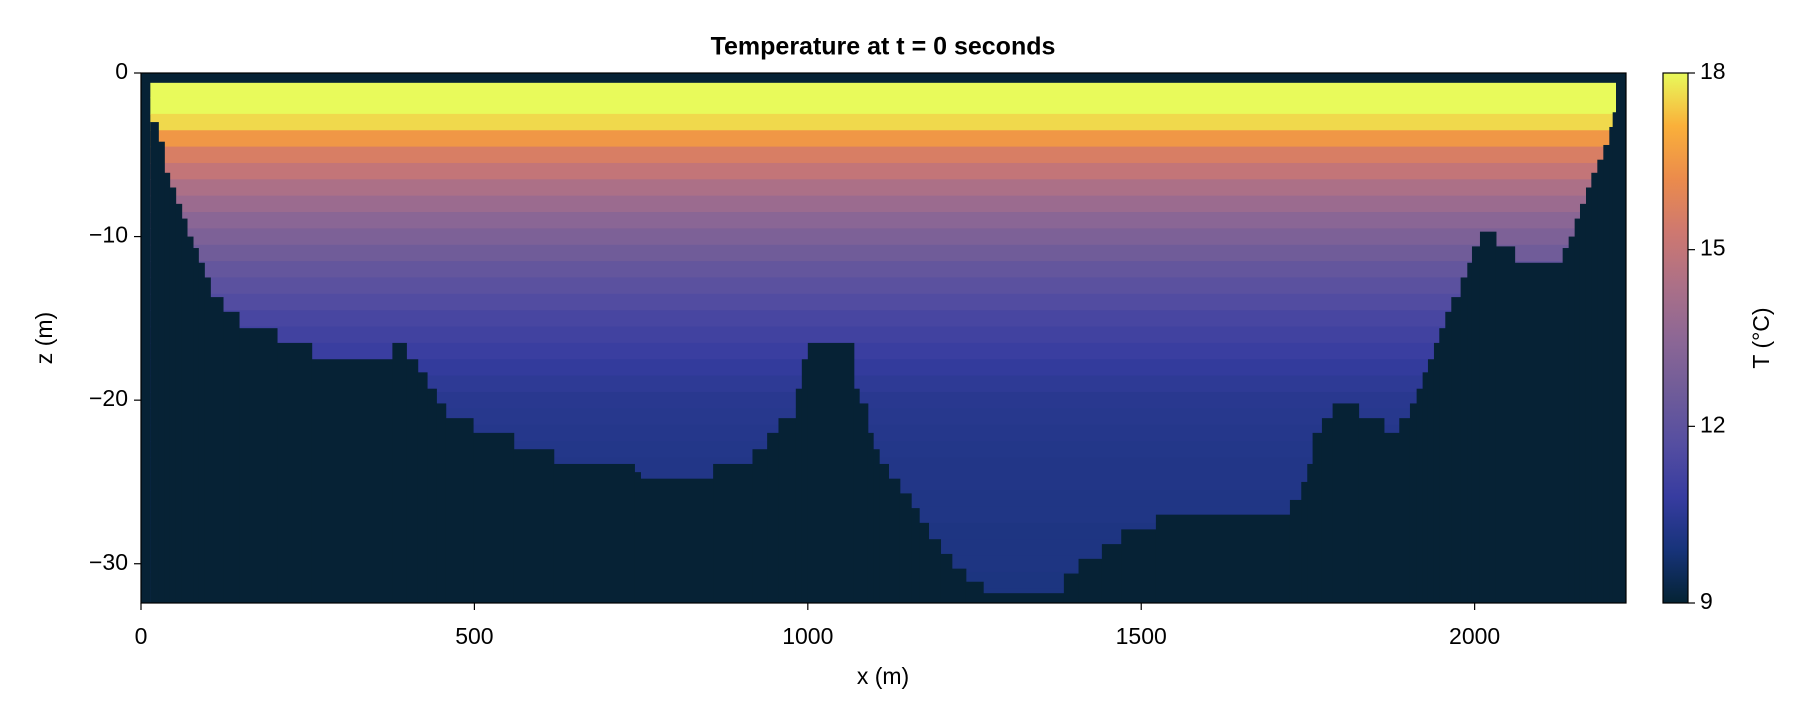 This screenshot has width=1800, height=720. Describe the element at coordinates (1713, 424) in the screenshot. I see `colorbar-tick-label: 12` at that location.